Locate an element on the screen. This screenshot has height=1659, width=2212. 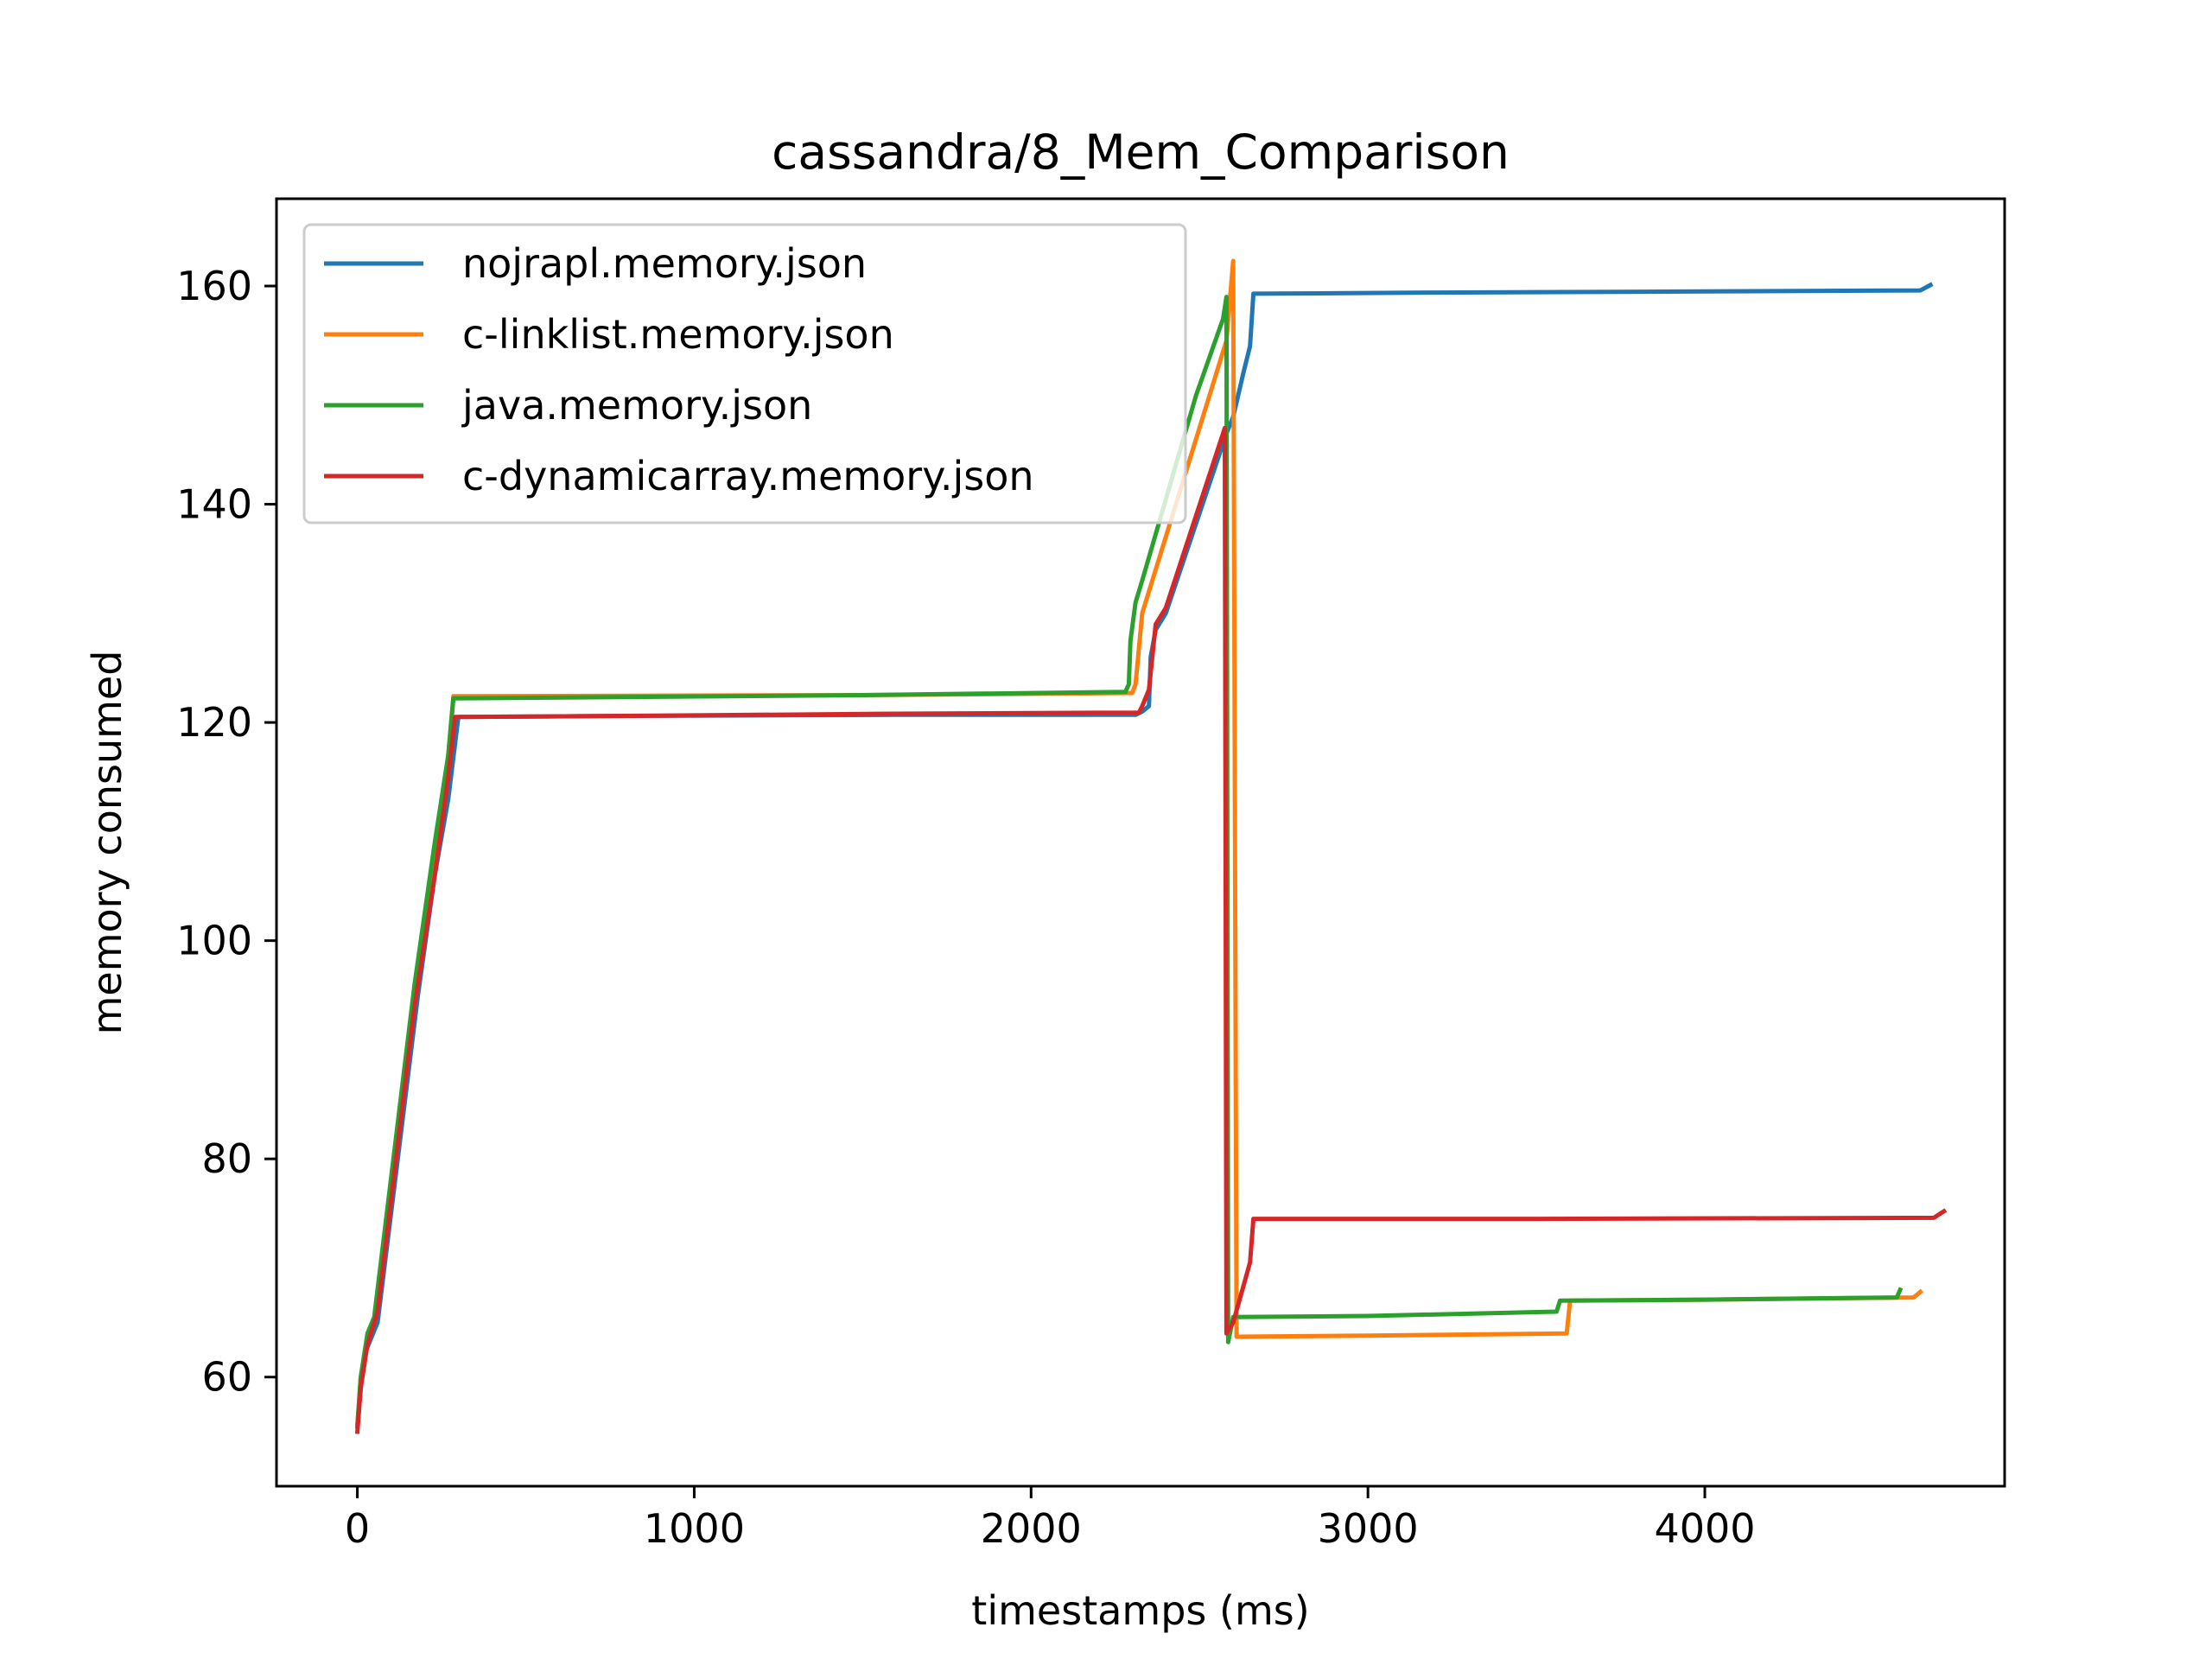
y-tick-label: 120 is located at coordinates (214, 722).